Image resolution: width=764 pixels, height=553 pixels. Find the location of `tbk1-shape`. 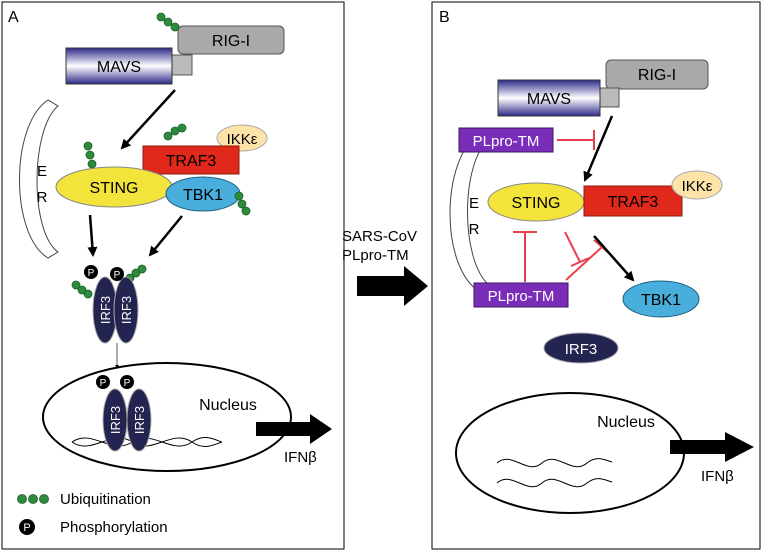

tbk1-shape is located at coordinates (661, 299).